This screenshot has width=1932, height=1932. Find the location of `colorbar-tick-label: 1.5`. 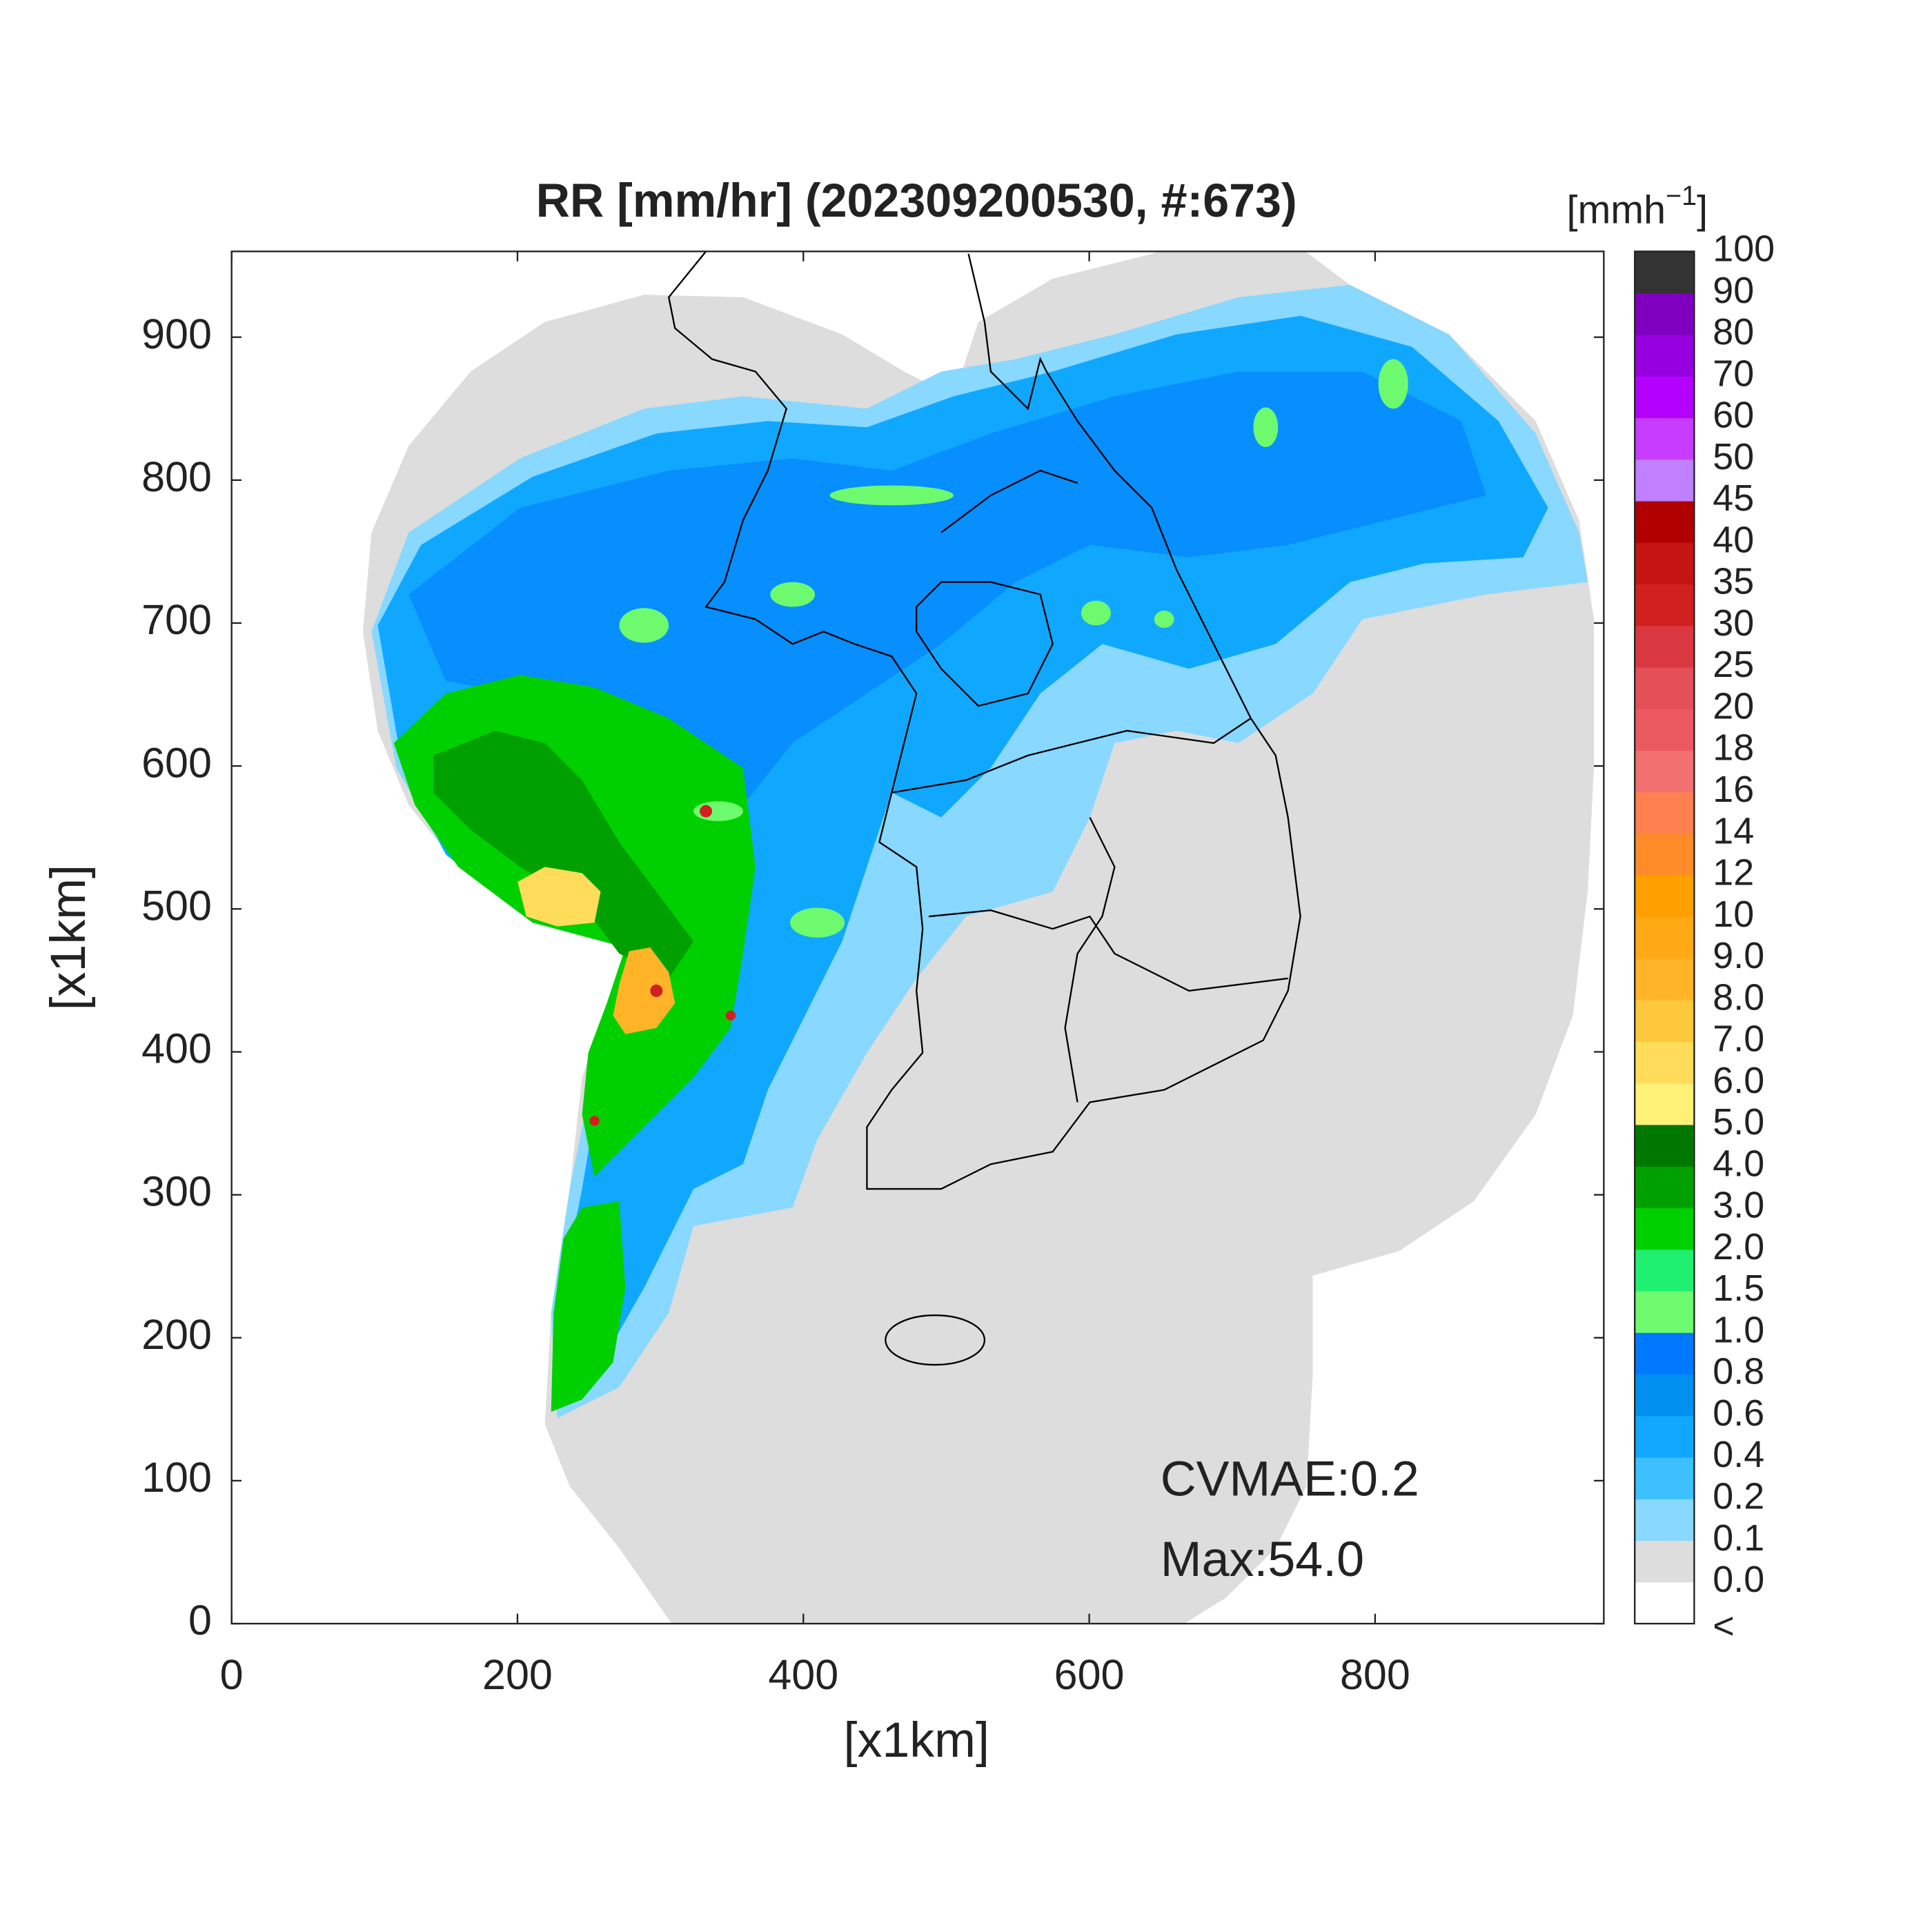

colorbar-tick-label: 1.5 is located at coordinates (1738, 1288).